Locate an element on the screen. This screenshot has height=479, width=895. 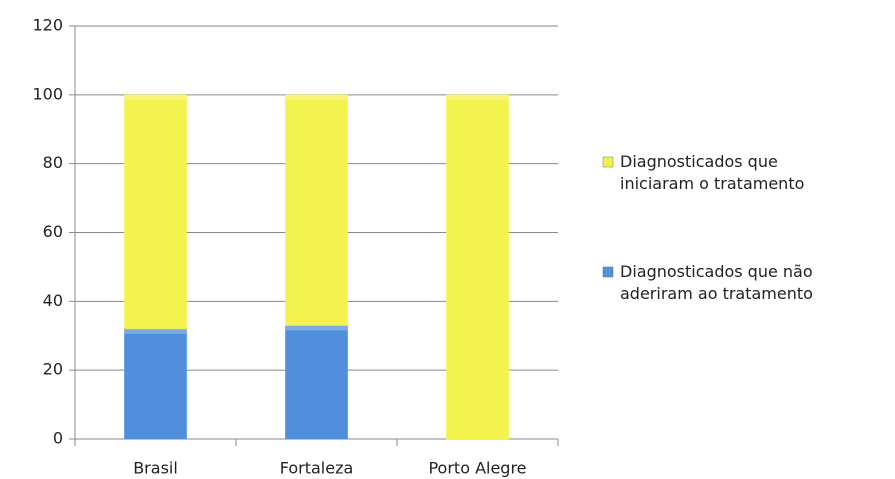
x-tick-label: Porto Alegre is located at coordinates (477, 468).